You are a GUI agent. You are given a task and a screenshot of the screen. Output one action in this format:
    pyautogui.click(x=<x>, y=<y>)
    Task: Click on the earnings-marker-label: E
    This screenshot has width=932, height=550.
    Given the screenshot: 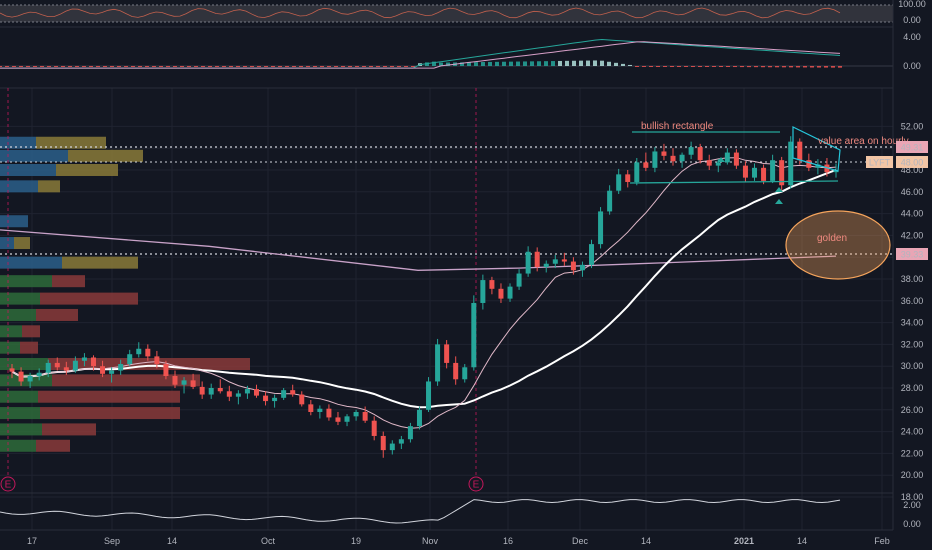 What is the action you would take?
    pyautogui.click(x=476, y=485)
    